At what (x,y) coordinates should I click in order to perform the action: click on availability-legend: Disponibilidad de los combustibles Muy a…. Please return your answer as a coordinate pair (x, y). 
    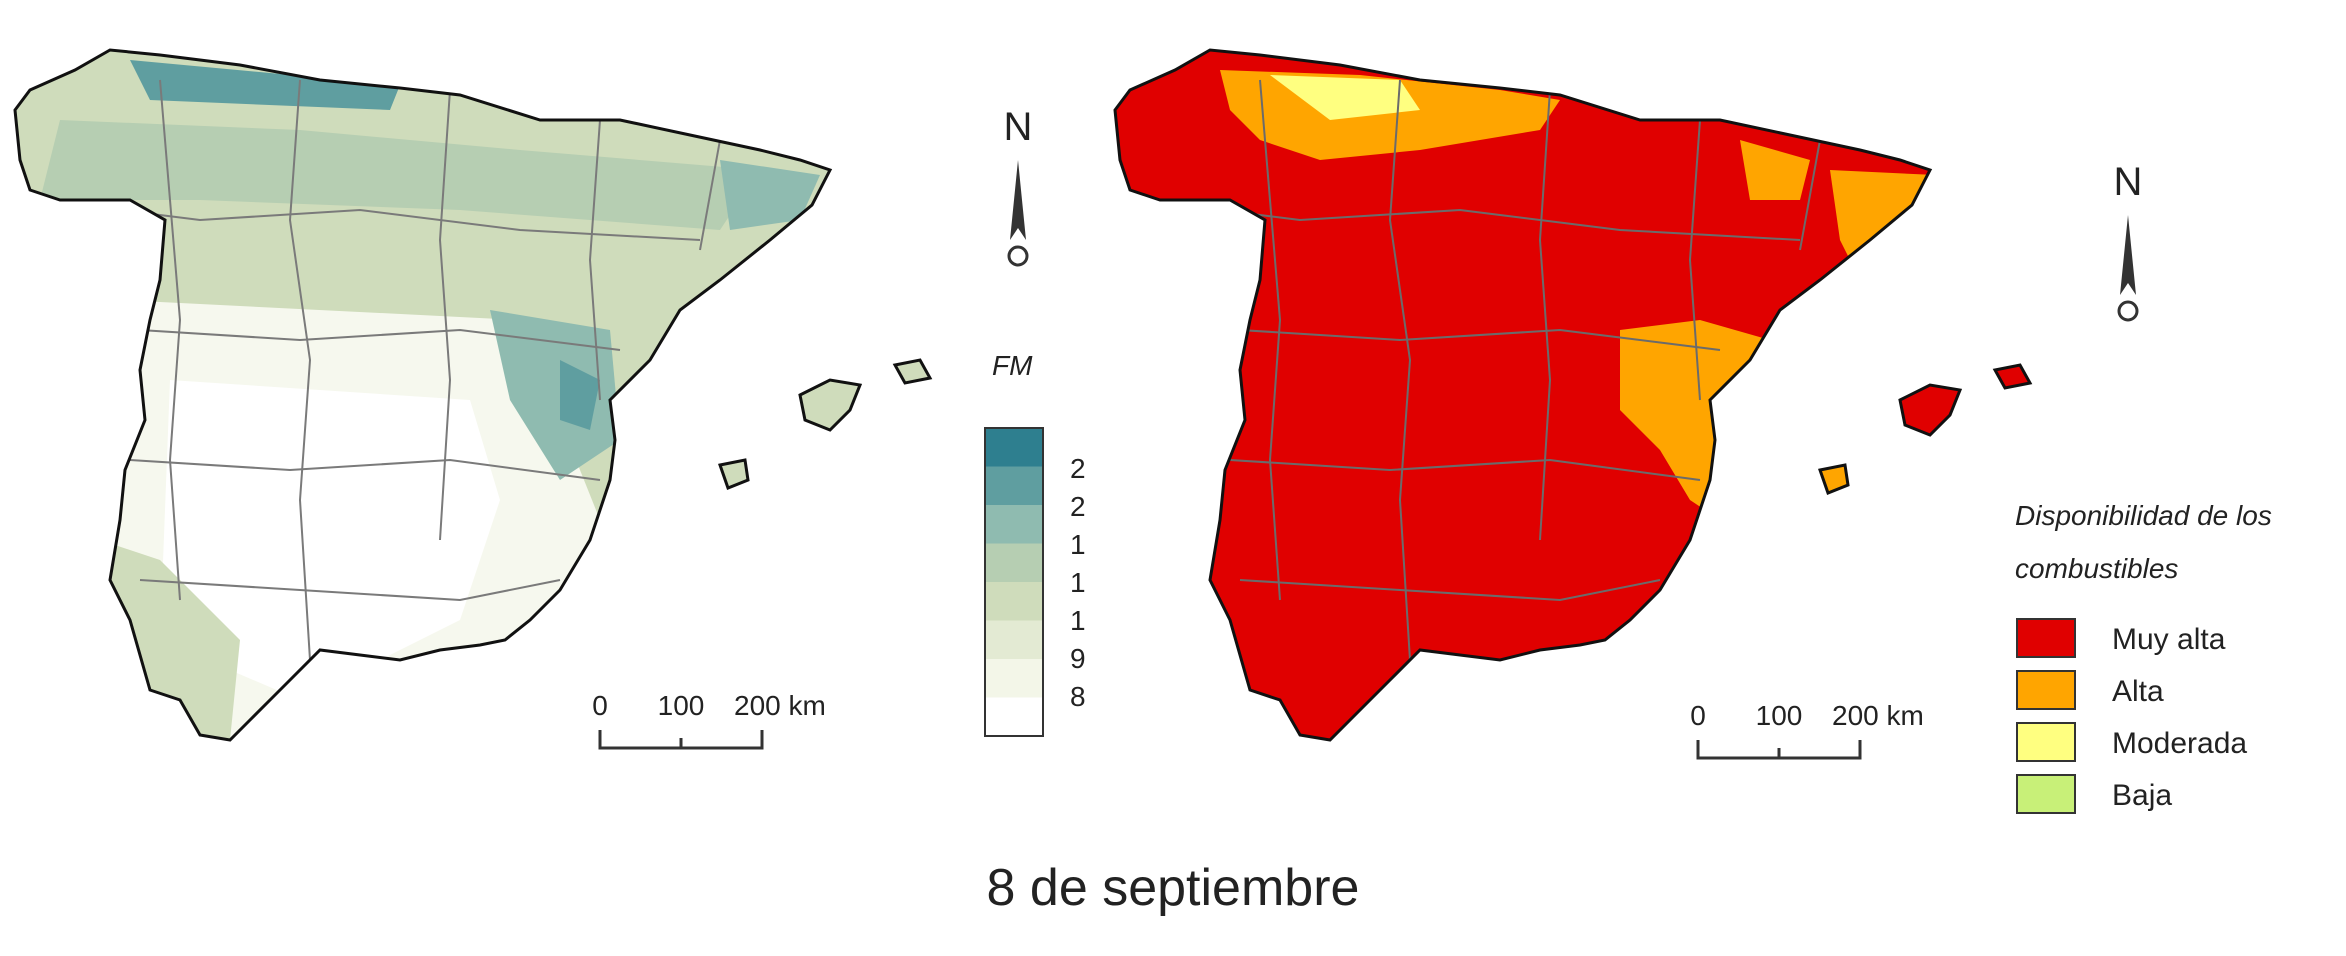
    Looking at the image, I should click on (2143, 657).